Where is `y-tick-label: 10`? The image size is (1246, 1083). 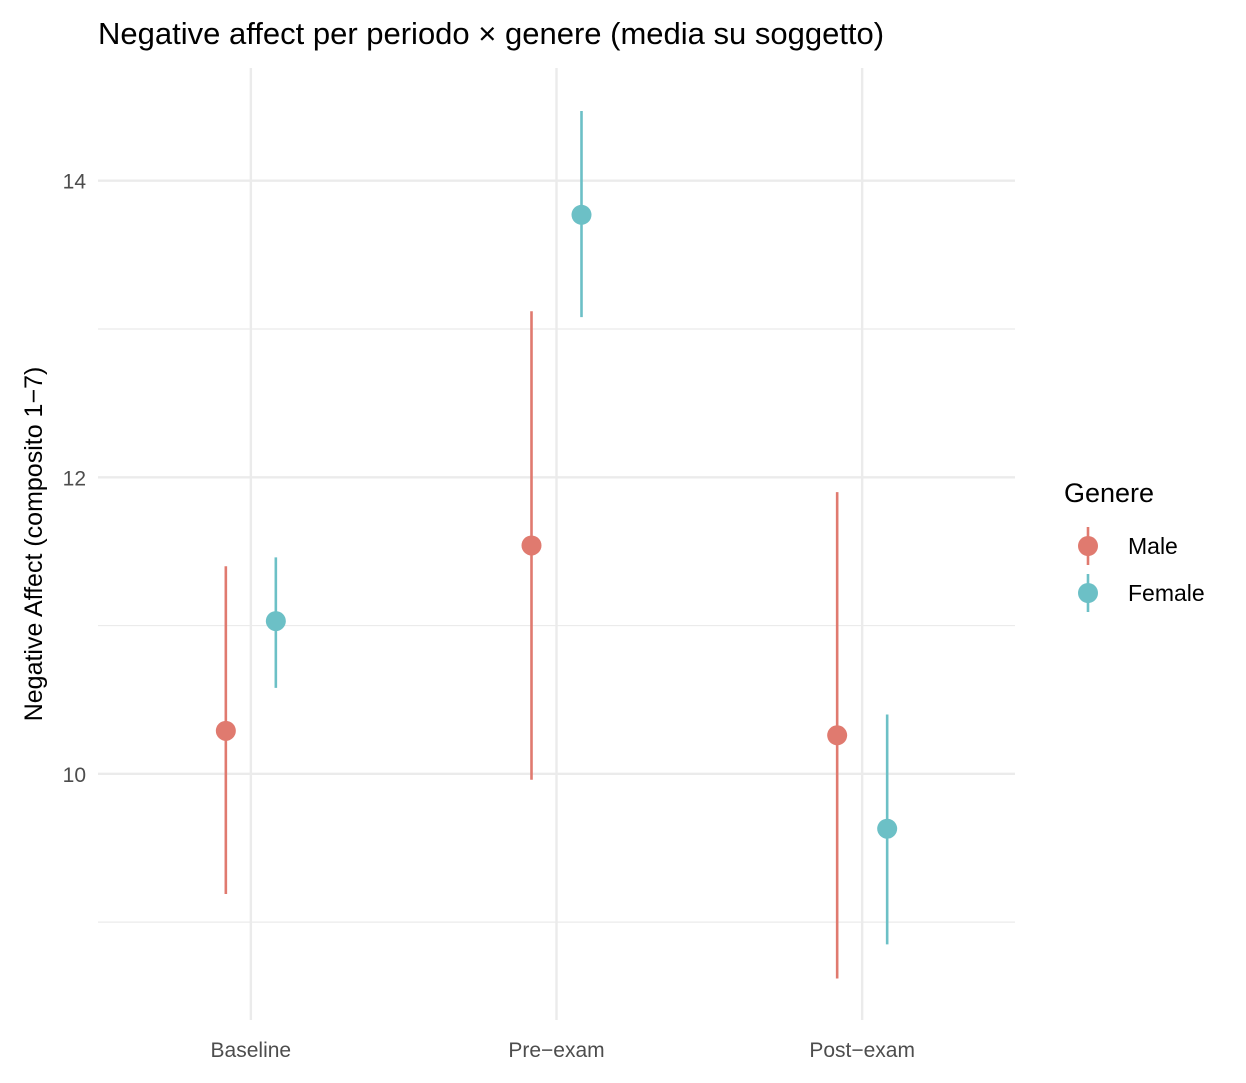 y-tick-label: 10 is located at coordinates (74, 775).